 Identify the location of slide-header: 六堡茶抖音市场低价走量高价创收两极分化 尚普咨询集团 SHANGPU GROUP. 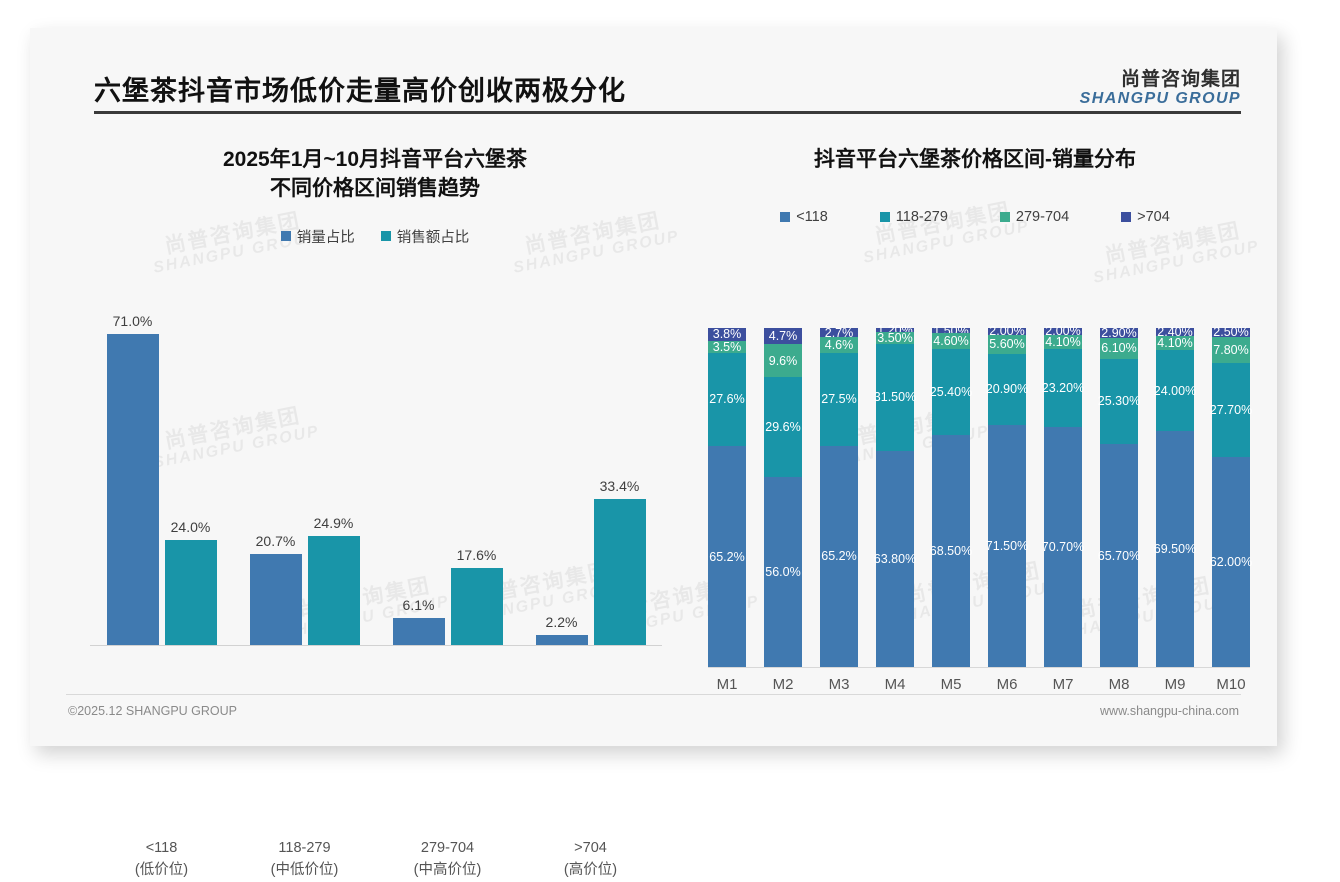
(653, 88).